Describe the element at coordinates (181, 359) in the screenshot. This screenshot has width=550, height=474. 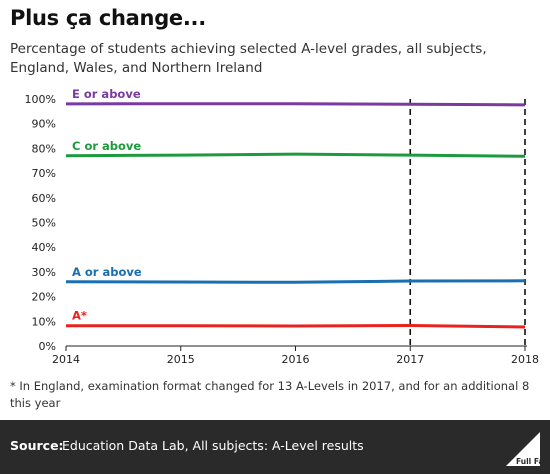
I see `x-tick-label: 2015` at that location.